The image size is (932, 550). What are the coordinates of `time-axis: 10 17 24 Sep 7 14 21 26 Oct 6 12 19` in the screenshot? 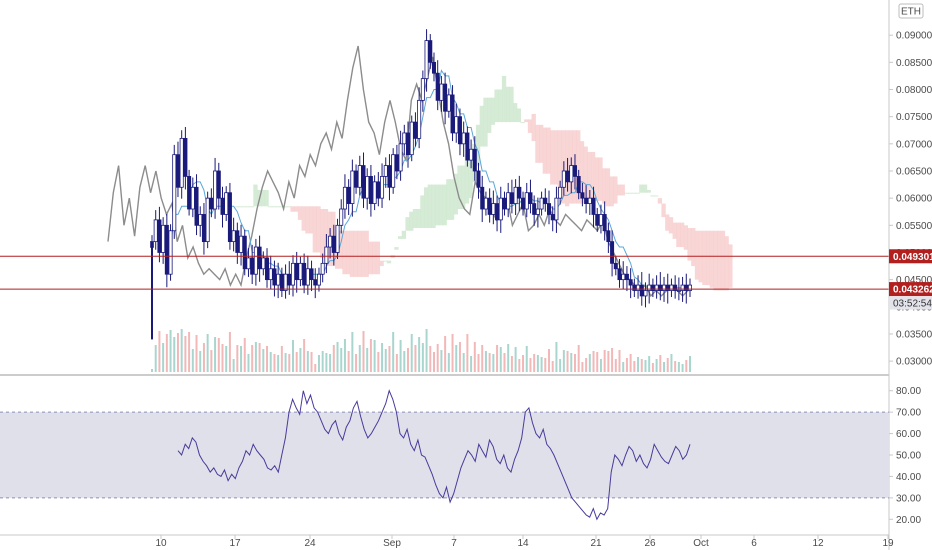 It's located at (524, 542).